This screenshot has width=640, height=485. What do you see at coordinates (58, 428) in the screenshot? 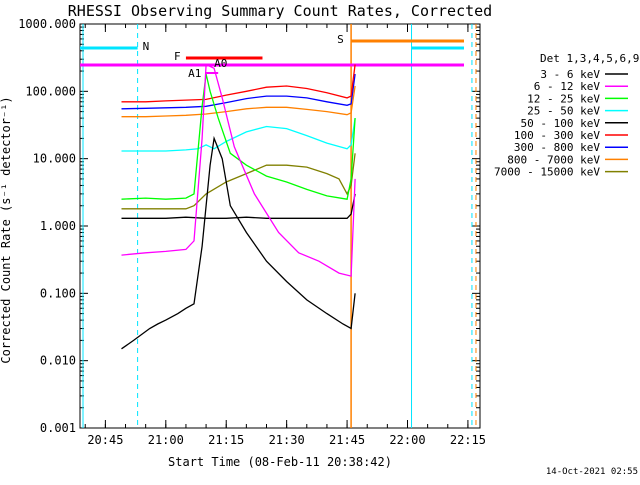
I see `y-tick-label: 0.001` at bounding box center [58, 428].